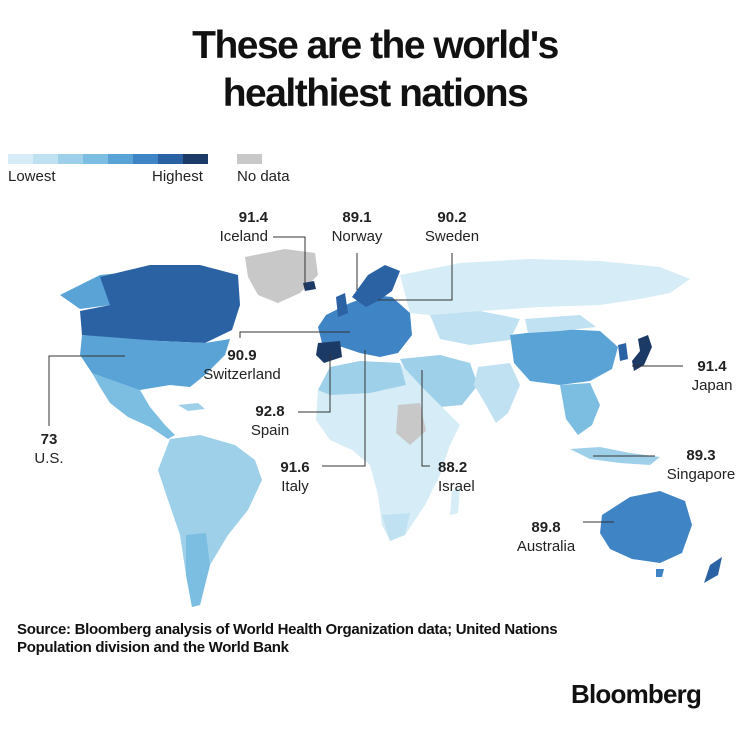 The image size is (750, 741). What do you see at coordinates (86, 390) in the screenshot?
I see `leader-usa` at bounding box center [86, 390].